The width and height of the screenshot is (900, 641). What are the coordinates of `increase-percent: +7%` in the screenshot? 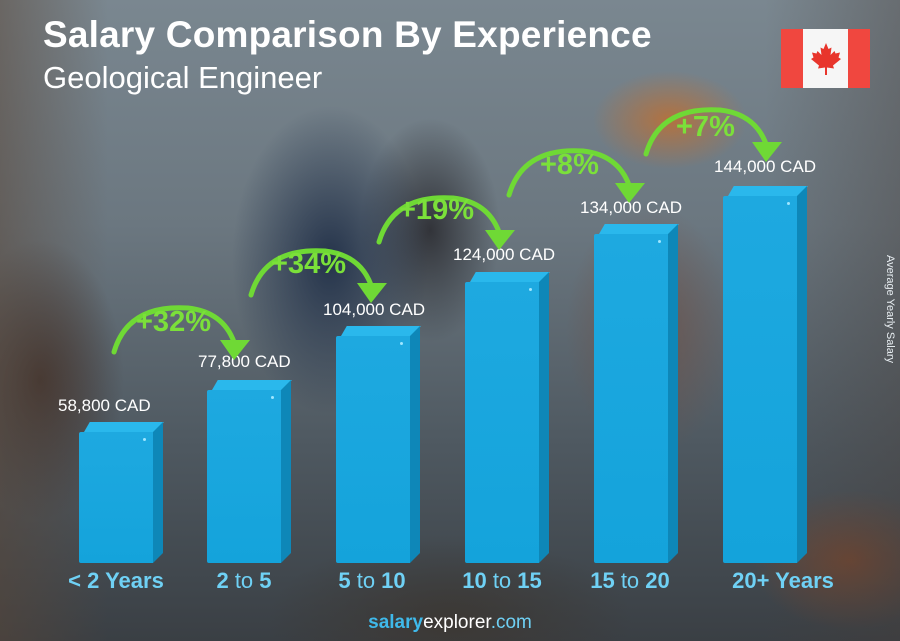 It's located at (705, 127).